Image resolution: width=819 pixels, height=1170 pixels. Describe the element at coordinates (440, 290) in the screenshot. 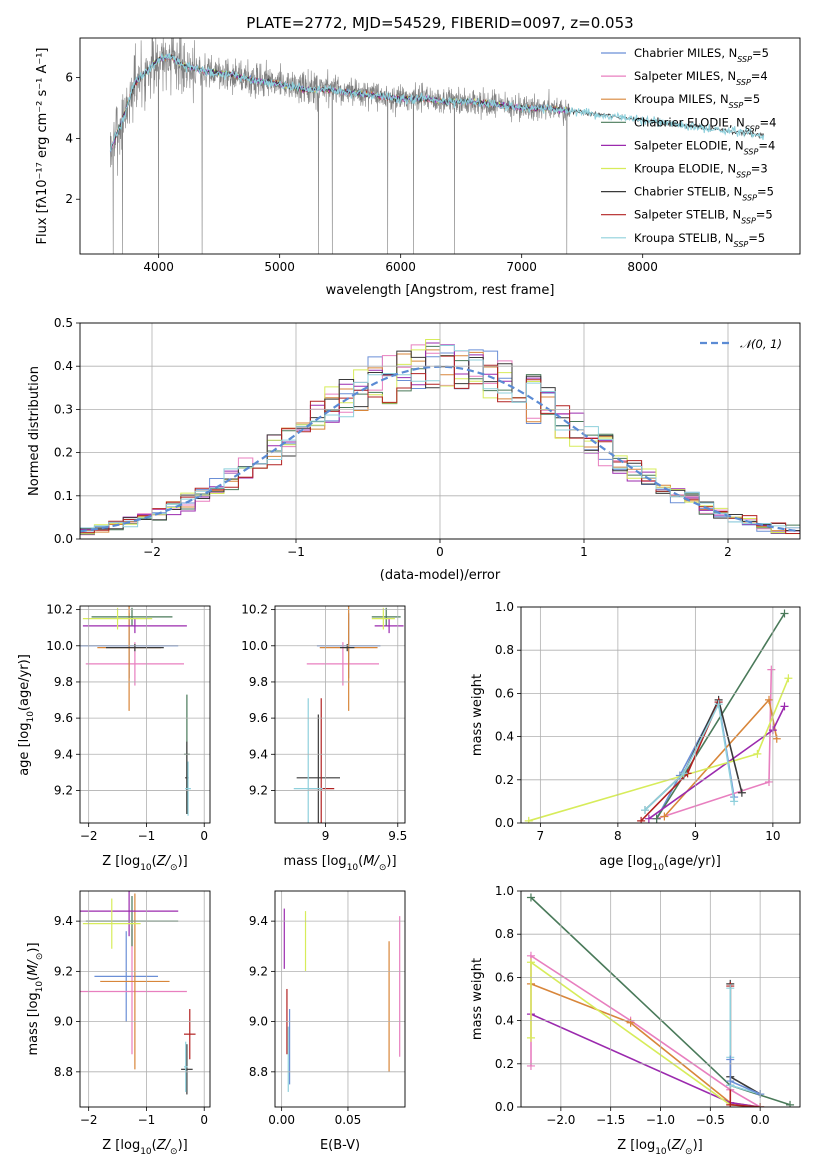

I see `x-axis-label: wavelength [Angstrom, rest frame]` at that location.